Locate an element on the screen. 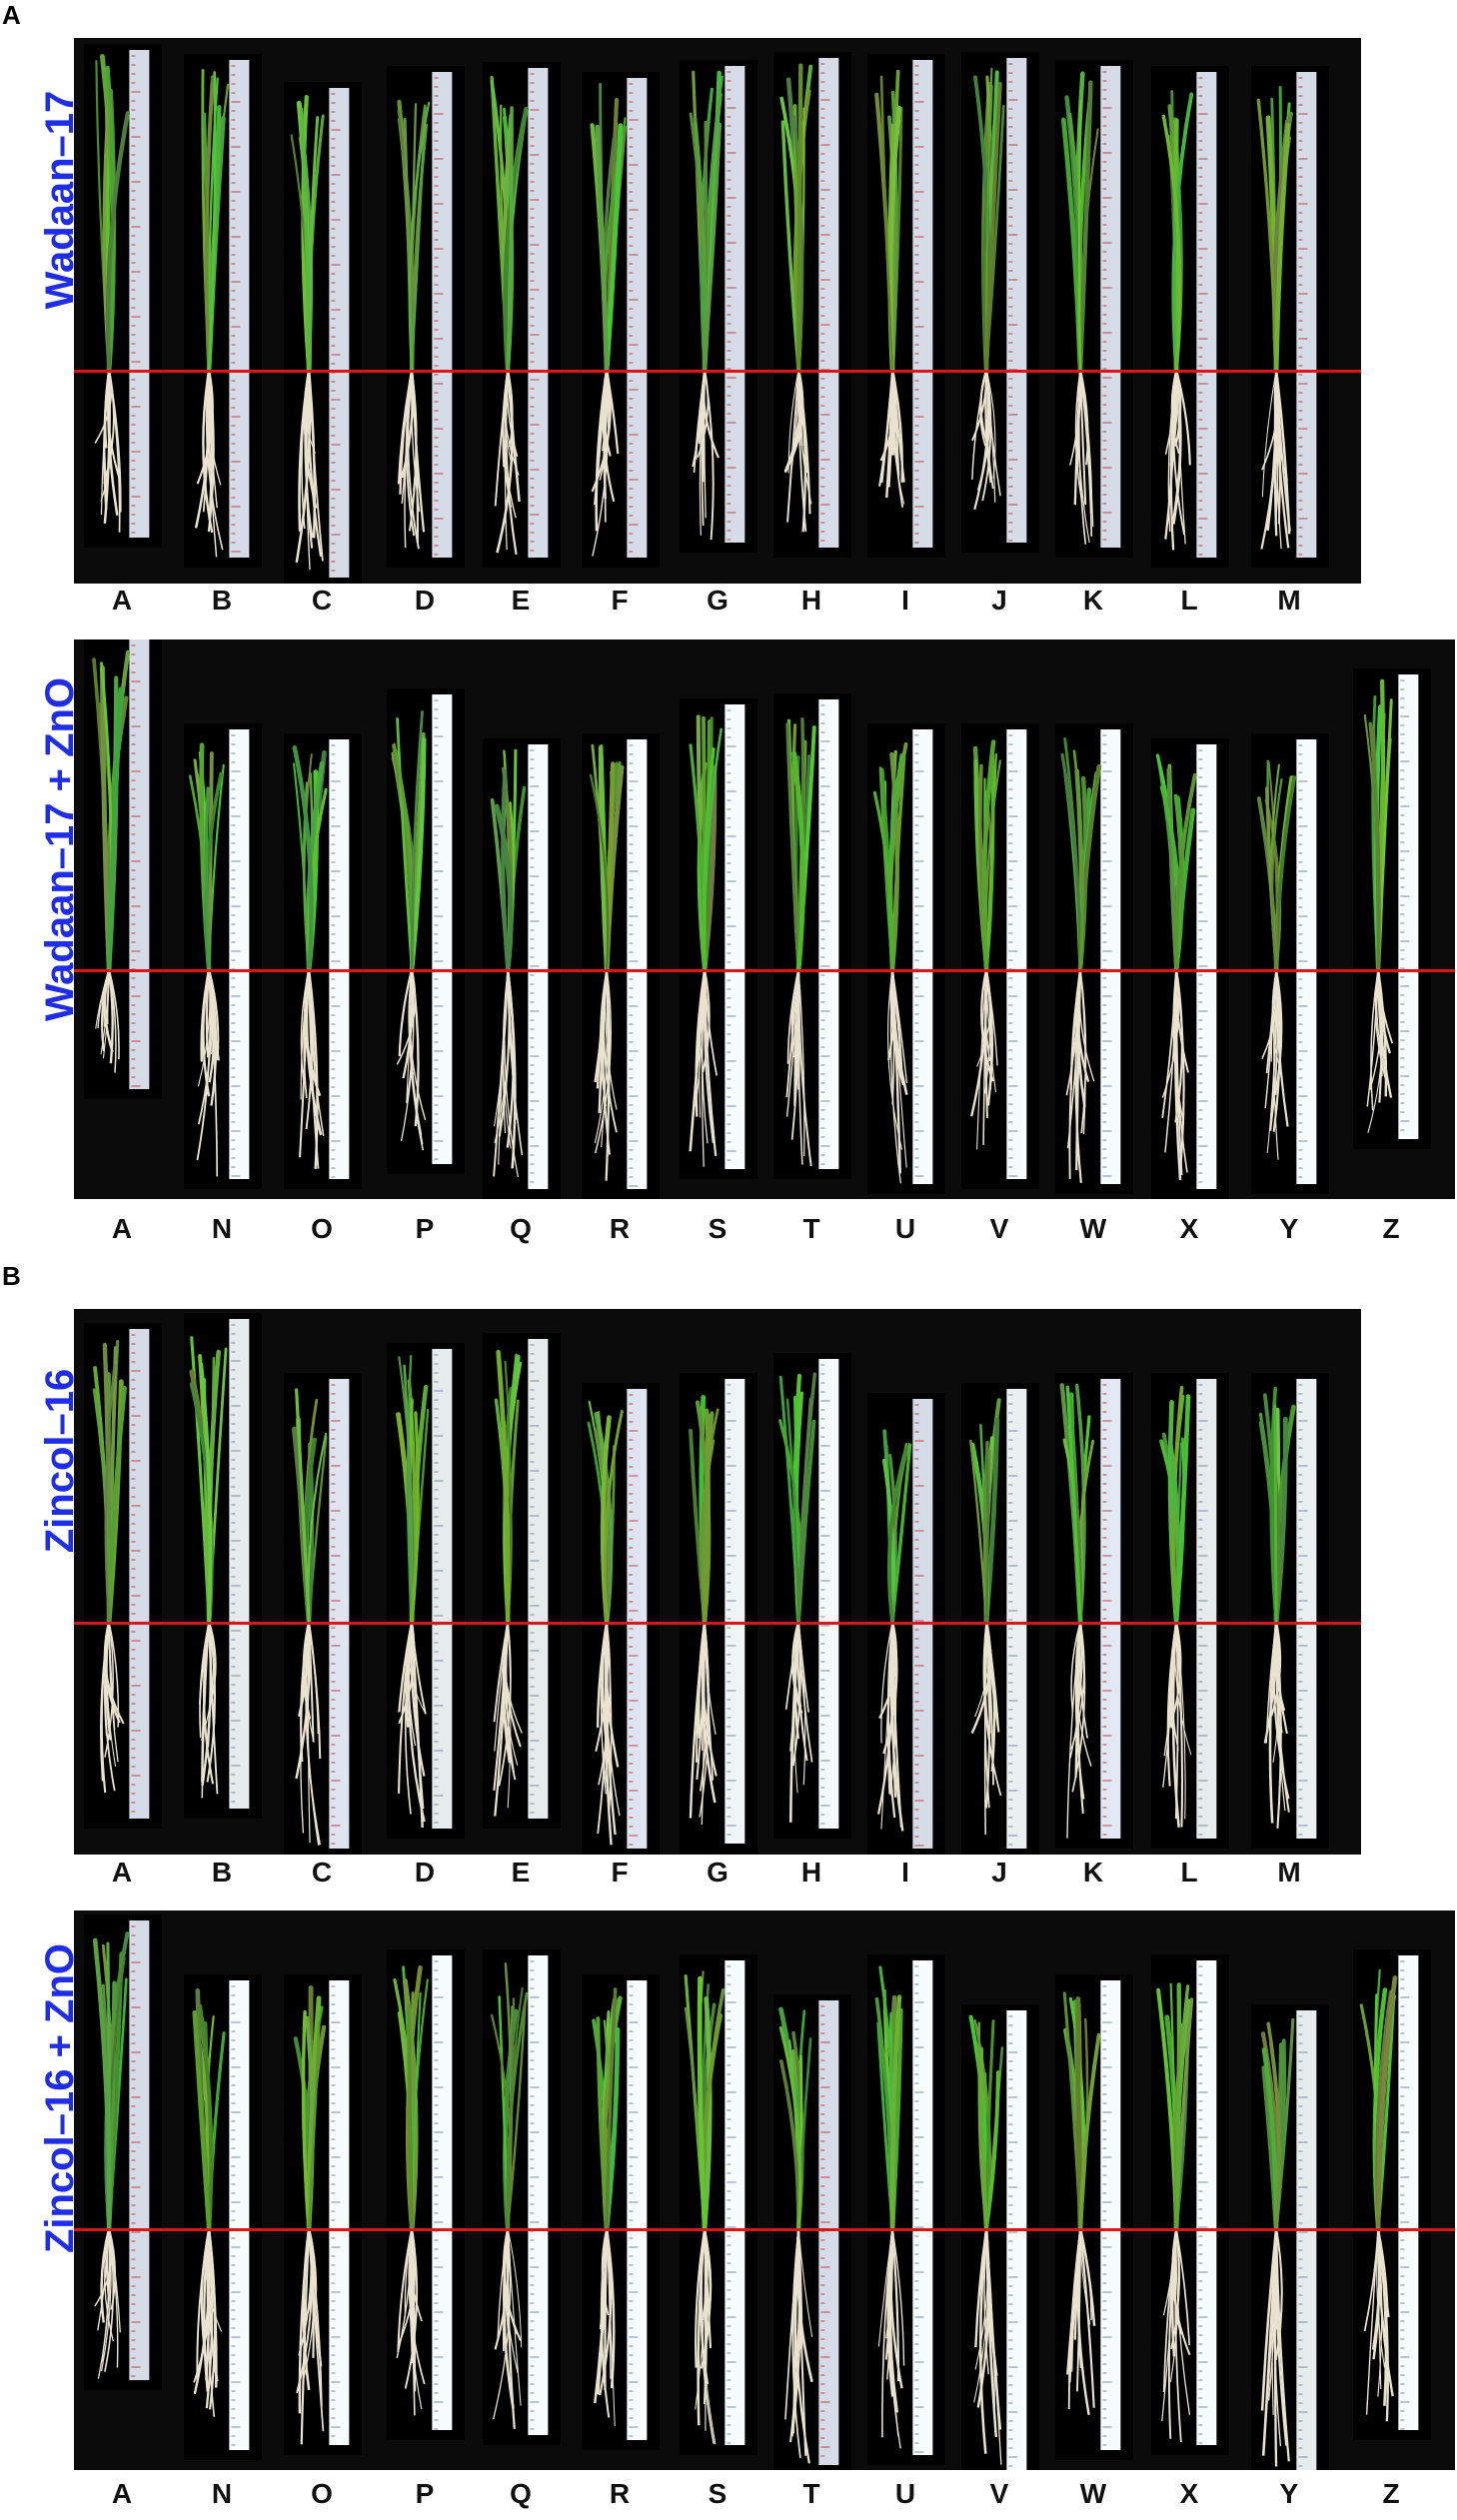 The height and width of the screenshot is (2520, 1457). section-b-letter: B is located at coordinates (11, 1276).